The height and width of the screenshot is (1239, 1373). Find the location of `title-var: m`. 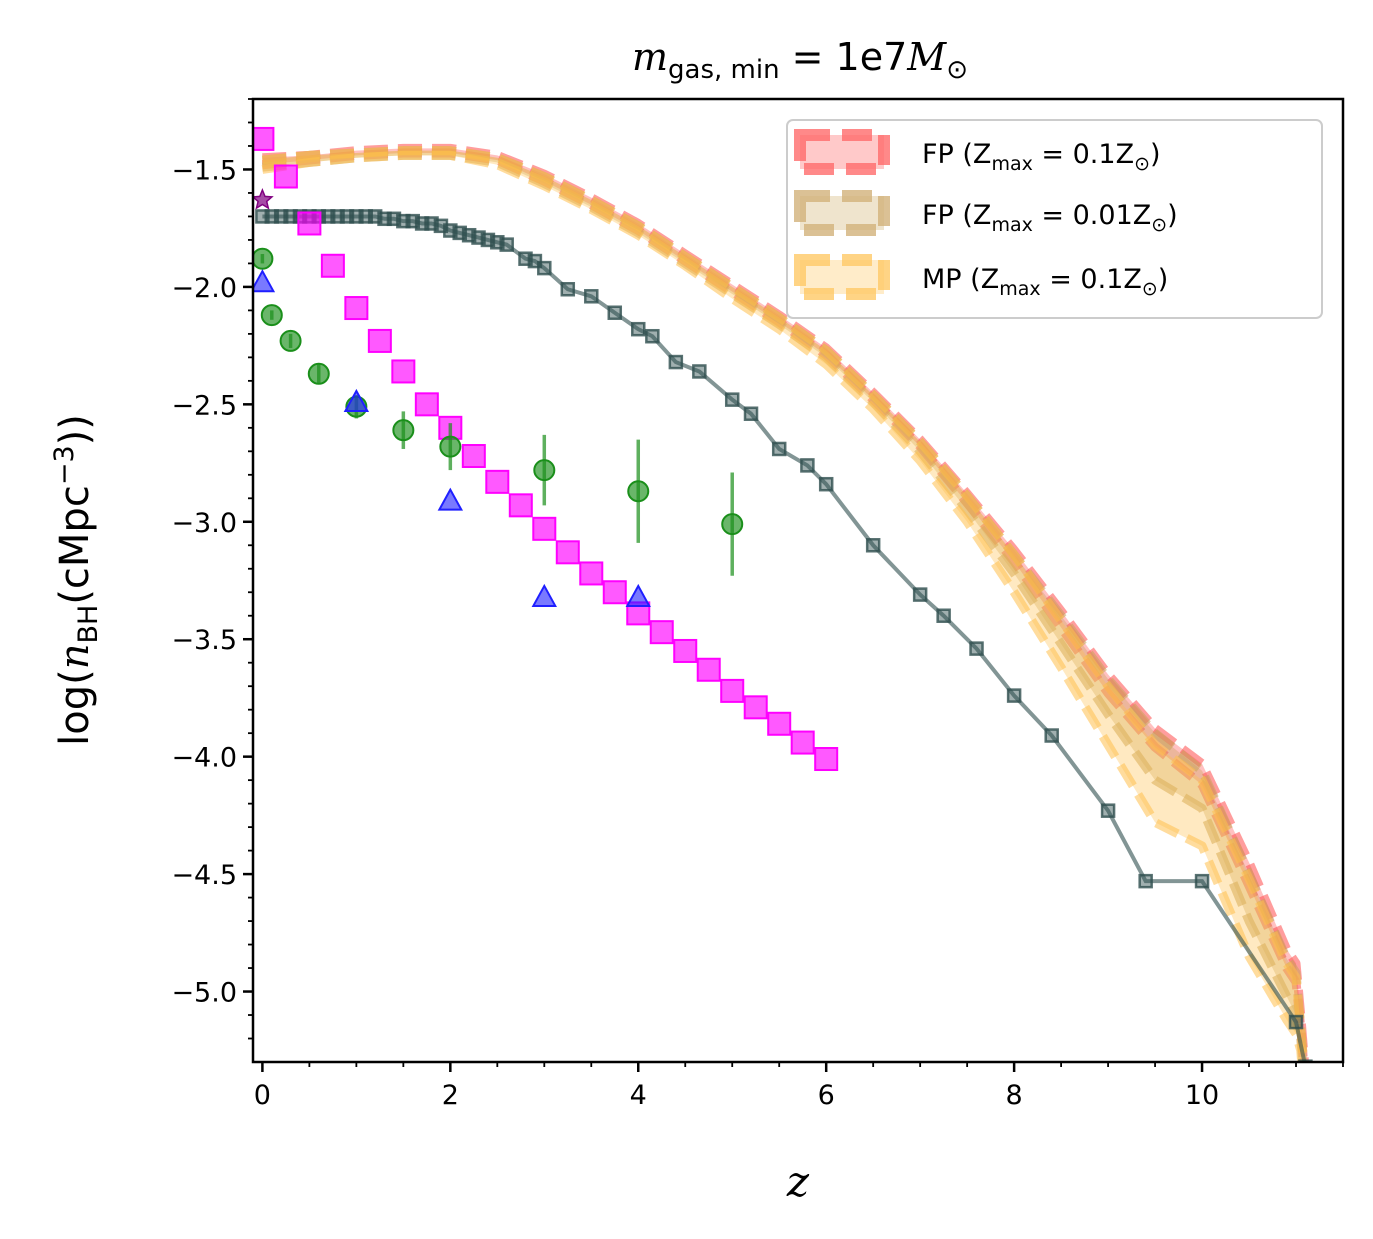

title-var: m is located at coordinates (650, 57).